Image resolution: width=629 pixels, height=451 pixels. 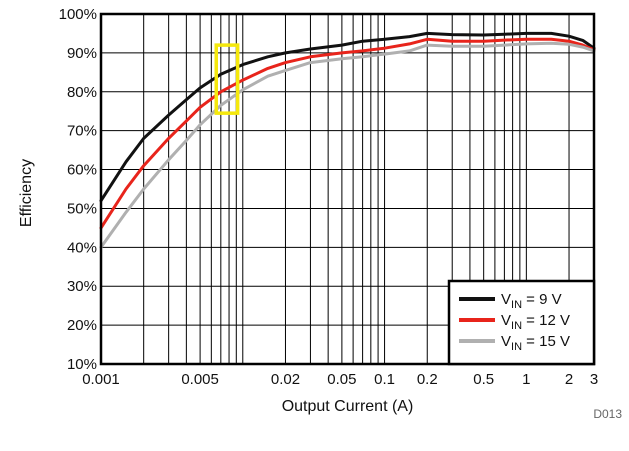 What do you see at coordinates (348, 406) in the screenshot?
I see `x-axis-title: Output Current (A)` at bounding box center [348, 406].